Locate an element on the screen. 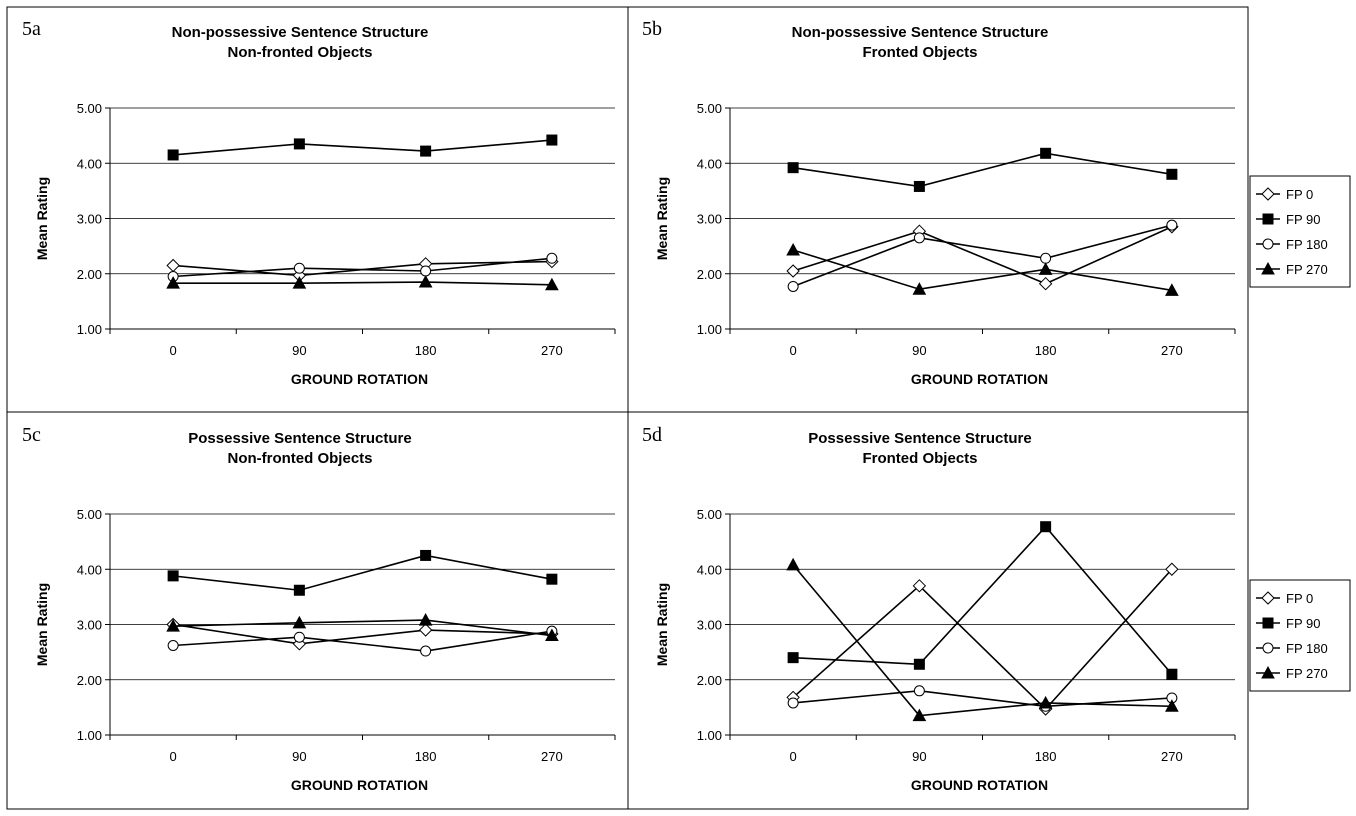 The width and height of the screenshot is (1356, 816). panel-label: 5b is located at coordinates (652, 29).